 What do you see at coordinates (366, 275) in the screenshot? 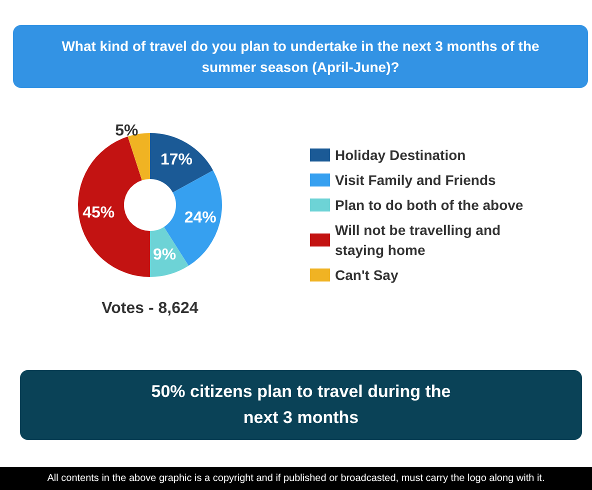
I see `legend-label: Can't Say` at bounding box center [366, 275].